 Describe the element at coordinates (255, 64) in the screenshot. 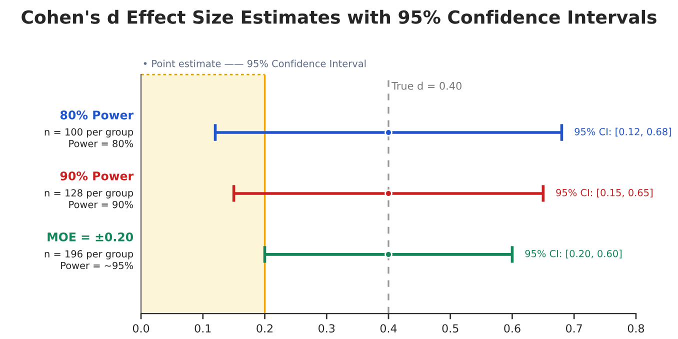

I see `text: • Point estimate —— 95% Confidence Interval` at that location.